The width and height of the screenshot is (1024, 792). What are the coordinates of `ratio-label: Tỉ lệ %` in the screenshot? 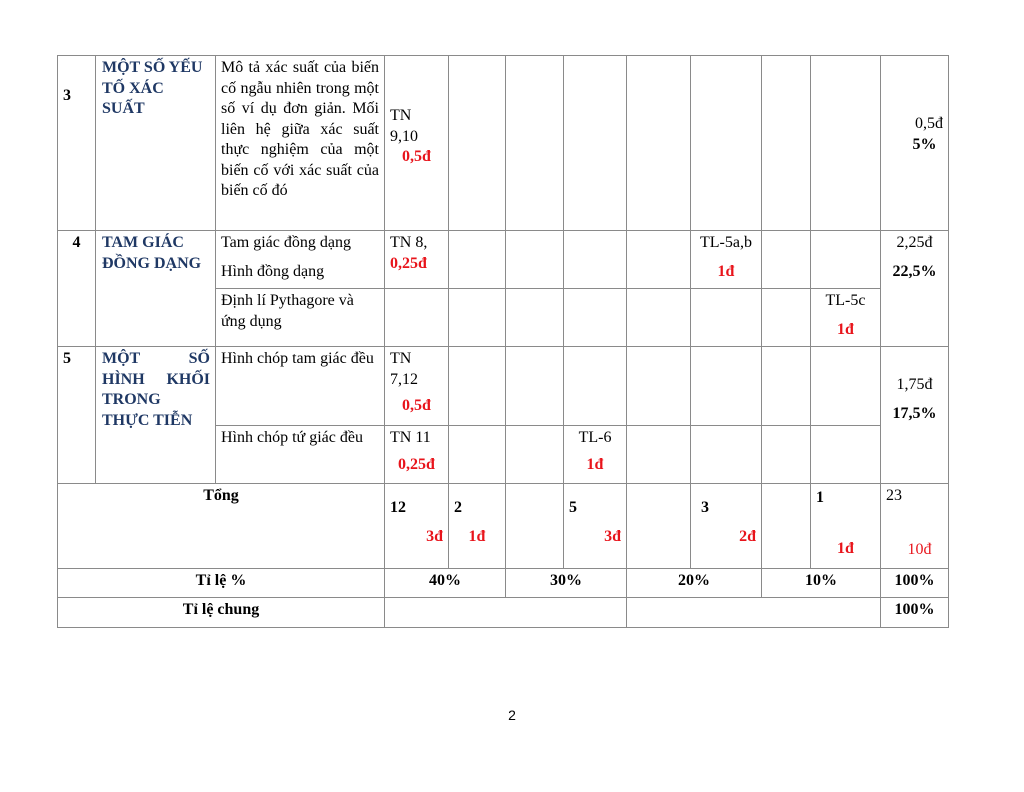 It's located at (221, 583).